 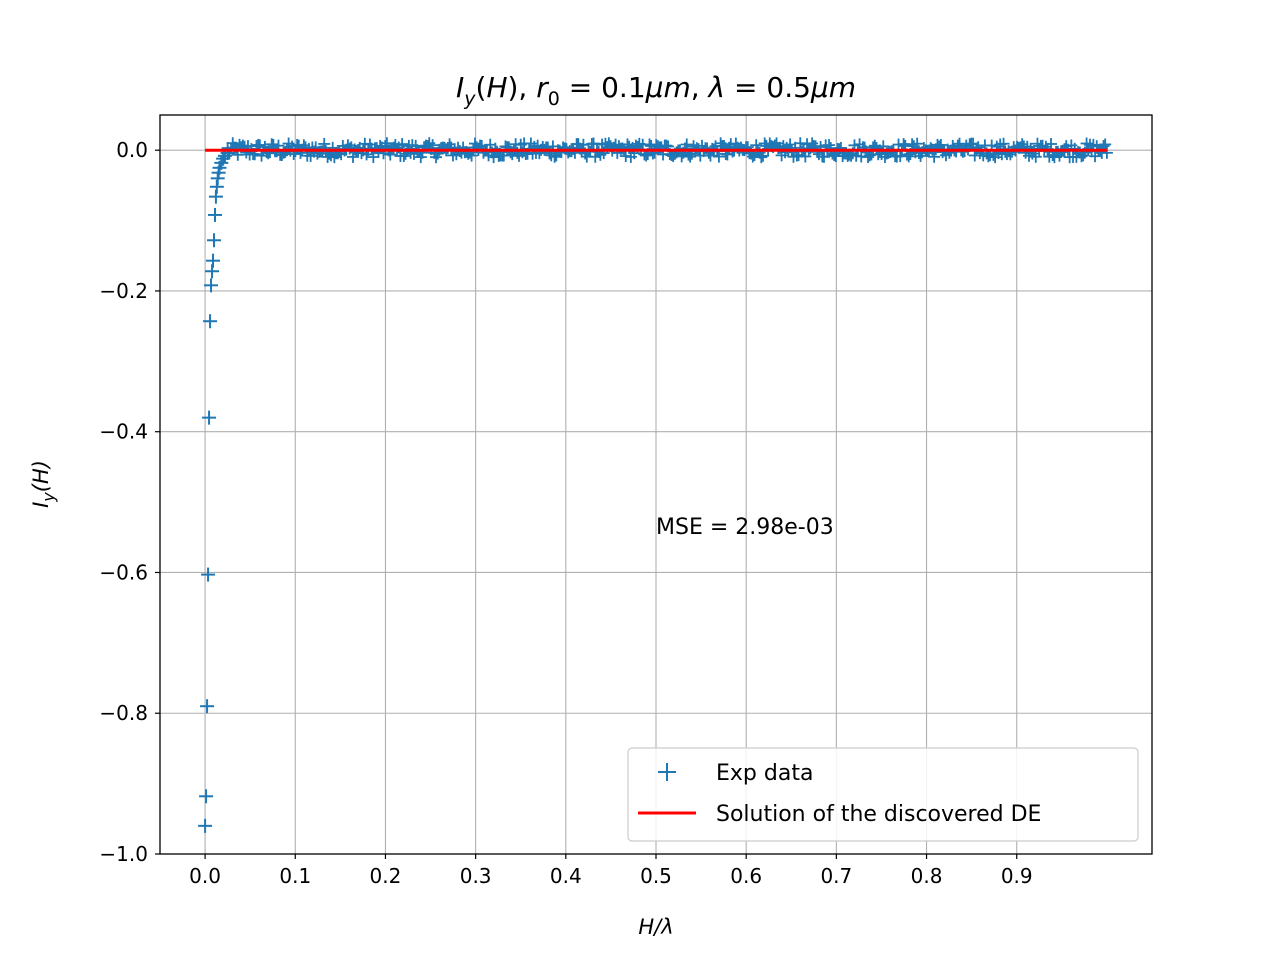 I want to click on legend-box, so click(x=883, y=794).